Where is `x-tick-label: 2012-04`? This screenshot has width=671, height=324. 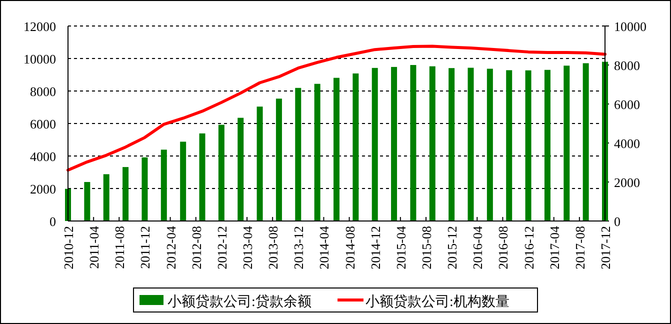
x-tick-label: 2012-04 is located at coordinates (170, 248).